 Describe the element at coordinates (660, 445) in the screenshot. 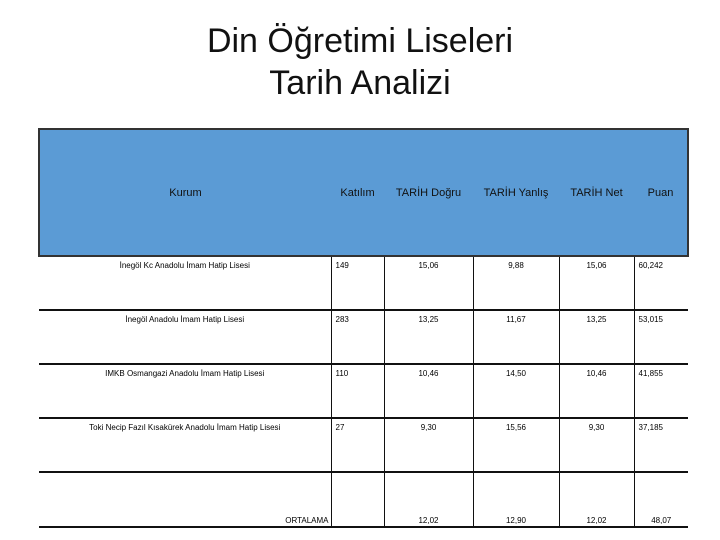

I see `puan-cell: 37,185` at that location.